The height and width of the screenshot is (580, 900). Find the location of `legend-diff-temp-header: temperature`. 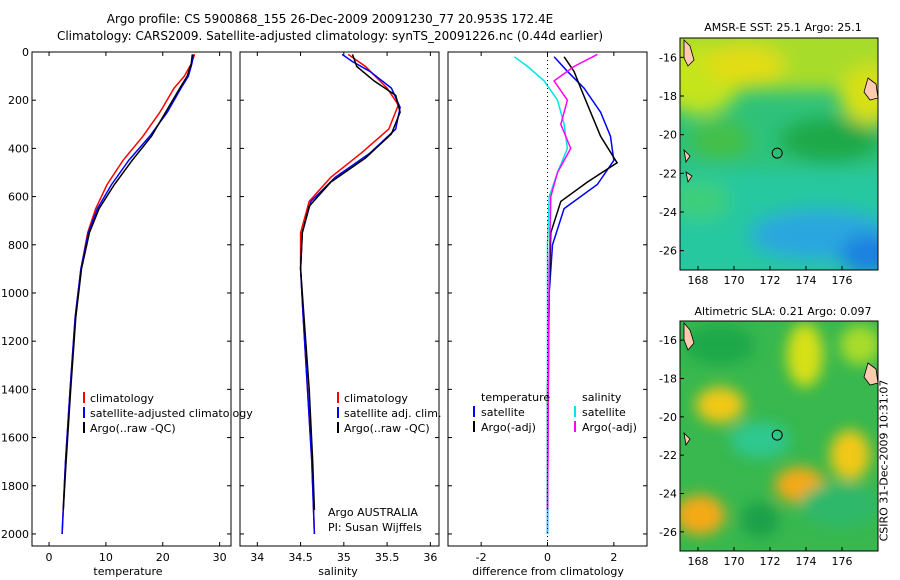

legend-diff-temp-header: temperature is located at coordinates (515, 397).